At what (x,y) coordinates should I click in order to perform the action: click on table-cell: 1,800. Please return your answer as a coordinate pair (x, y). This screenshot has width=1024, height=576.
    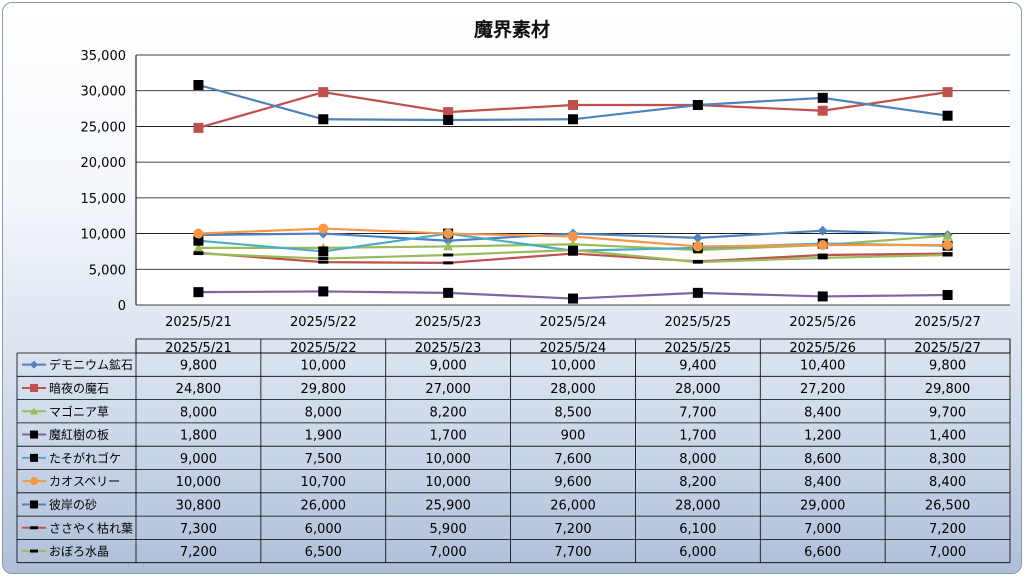
    Looking at the image, I should click on (198, 436).